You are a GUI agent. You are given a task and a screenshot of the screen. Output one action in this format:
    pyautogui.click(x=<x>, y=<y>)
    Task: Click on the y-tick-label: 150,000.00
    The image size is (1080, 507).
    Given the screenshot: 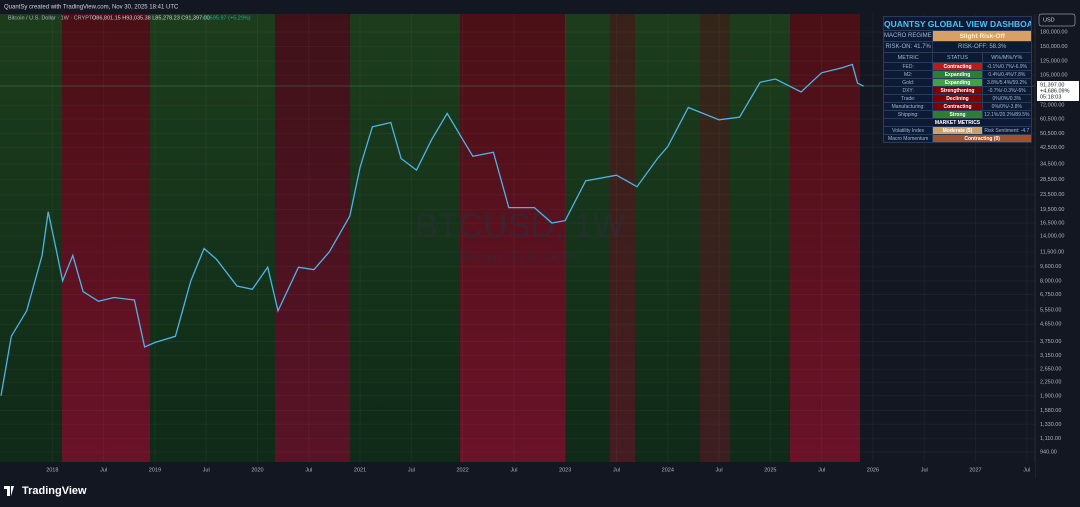 What is the action you would take?
    pyautogui.click(x=1054, y=47)
    